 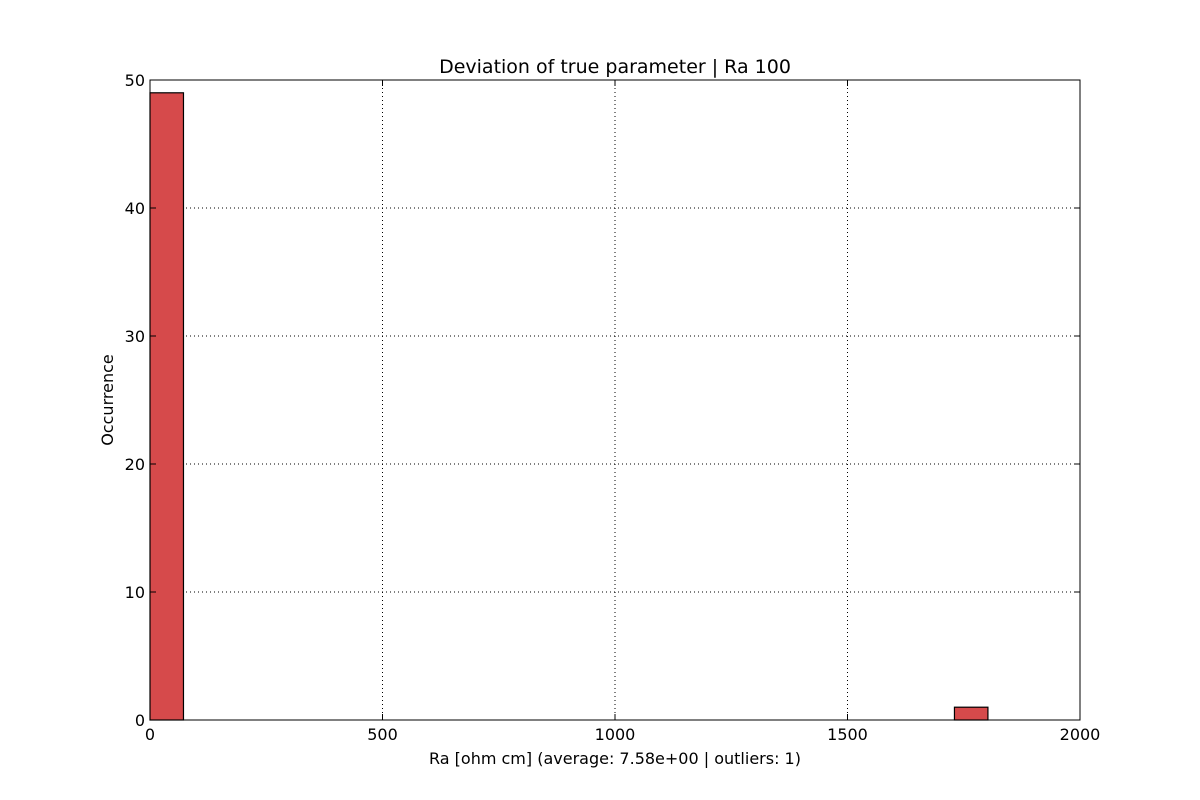 What do you see at coordinates (135, 400) in the screenshot?
I see `y-tick-labels: 0 10 20 30 40 50` at bounding box center [135, 400].